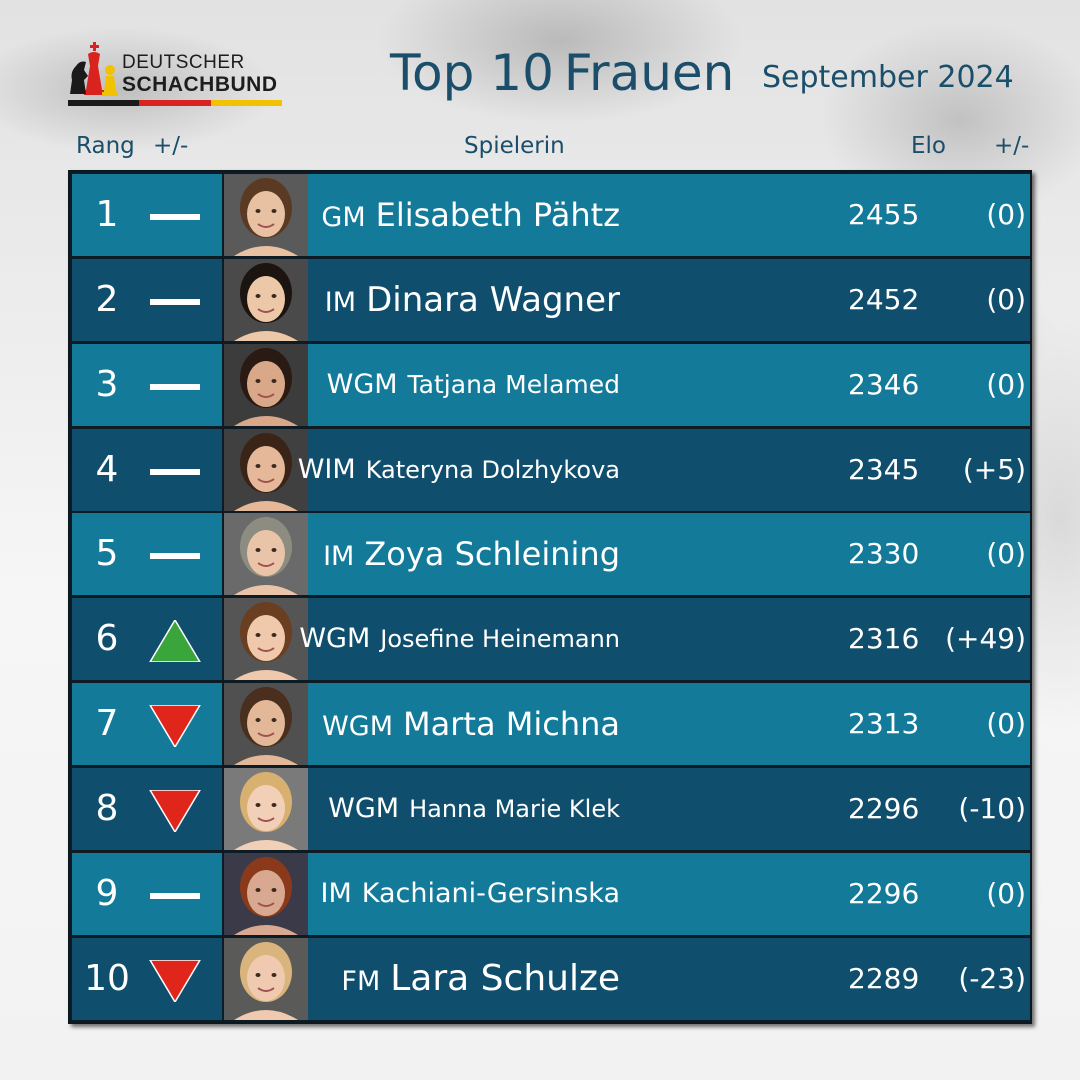 The image size is (1080, 1080). I want to click on elo-rating: 2452, so click(884, 299).